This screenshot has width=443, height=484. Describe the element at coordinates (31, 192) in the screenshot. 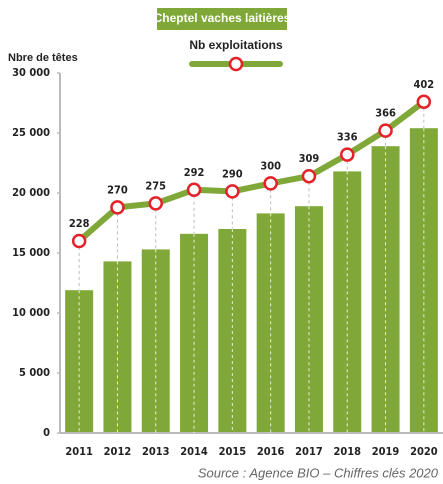

I see `y-tick-label: 20 000` at that location.